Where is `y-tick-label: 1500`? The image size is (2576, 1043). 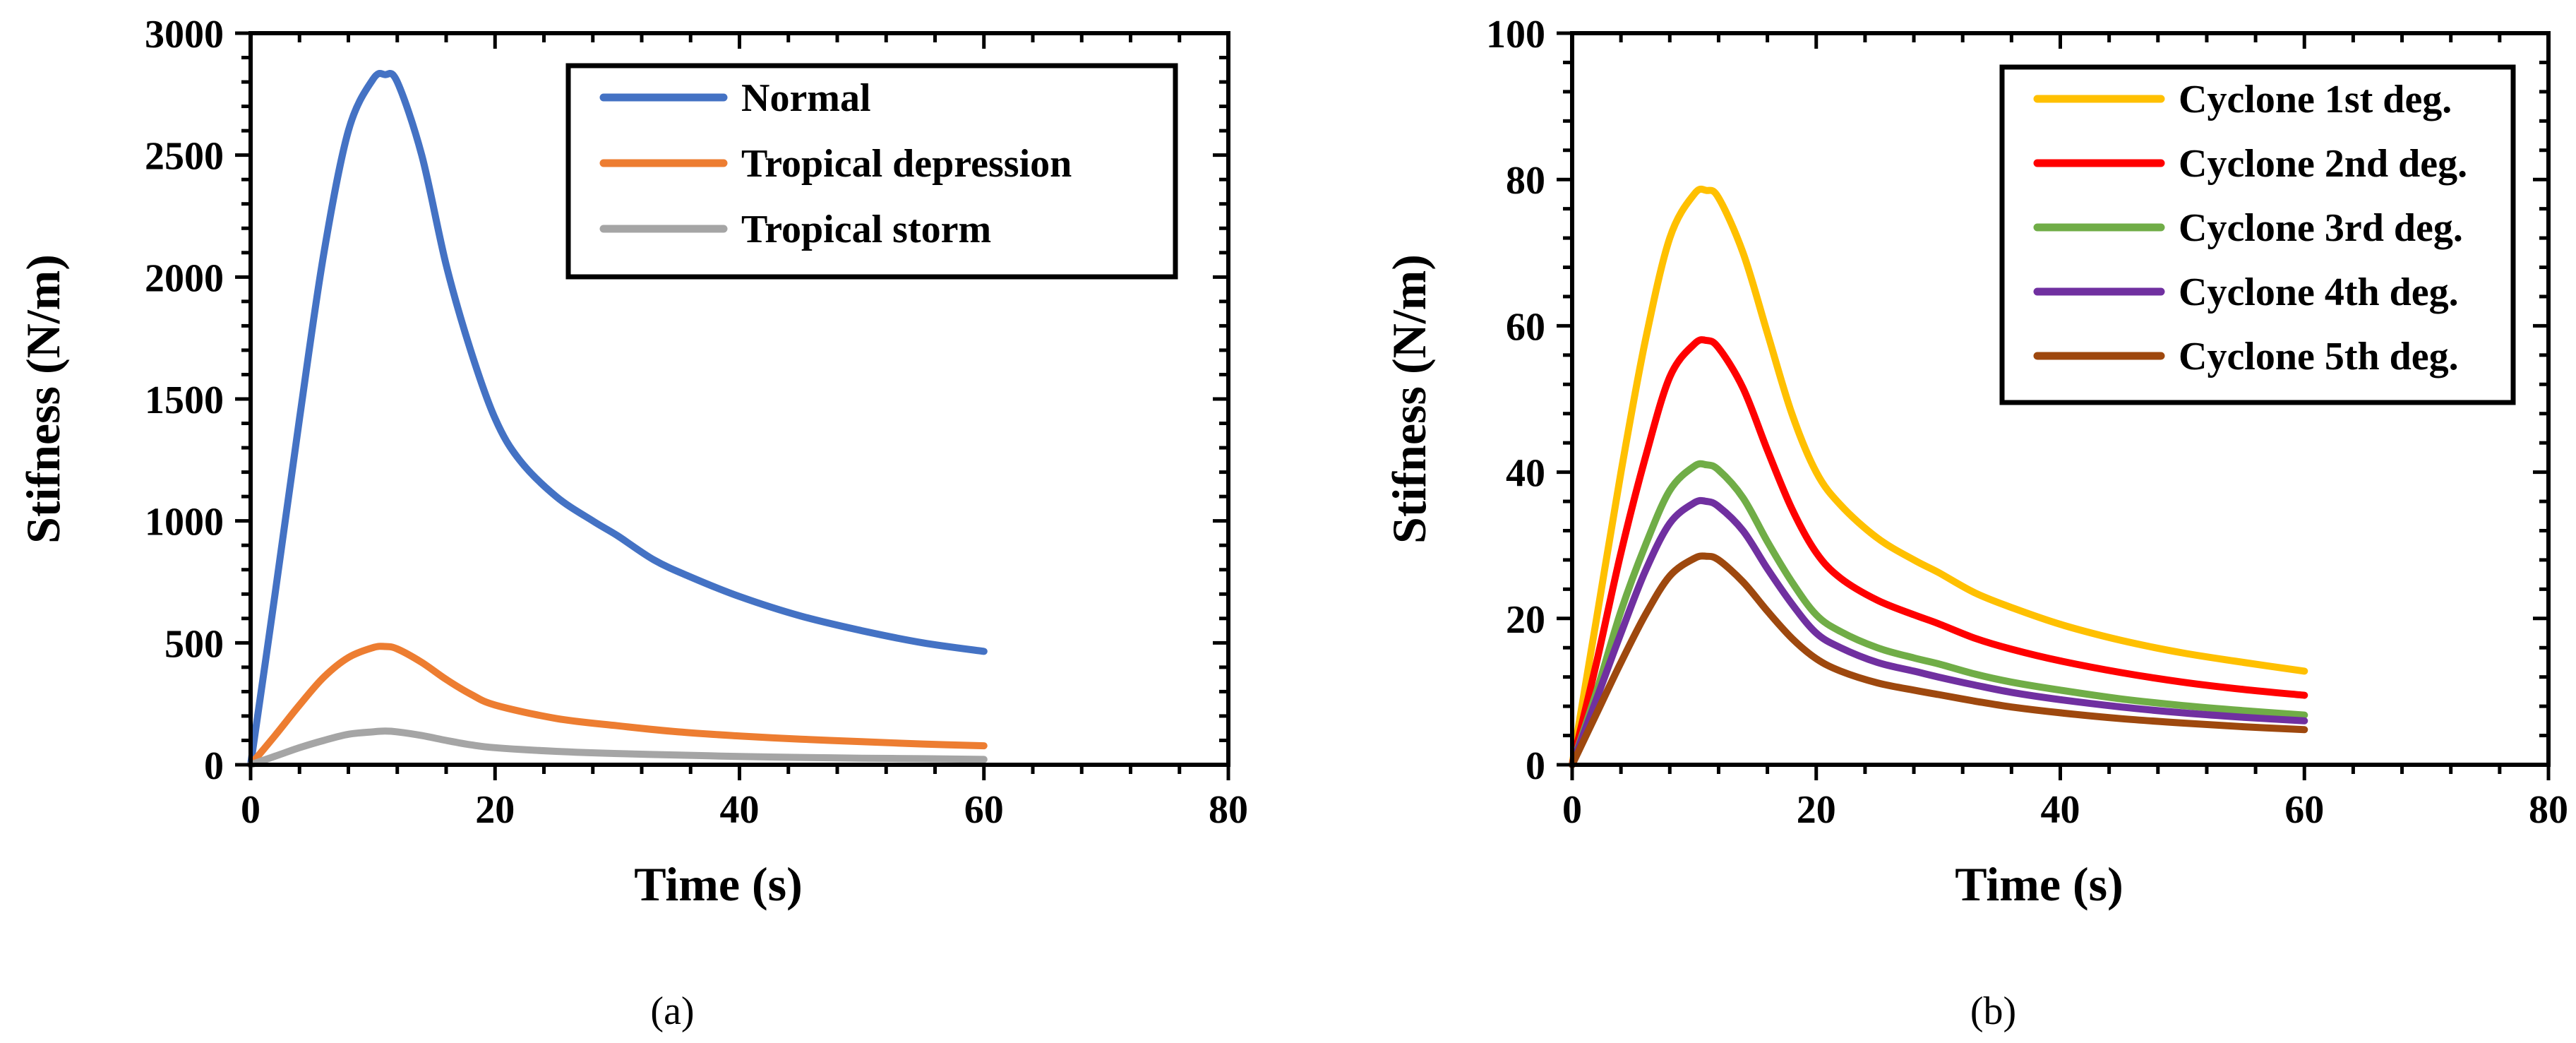 y-tick-label: 1500 is located at coordinates (184, 400).